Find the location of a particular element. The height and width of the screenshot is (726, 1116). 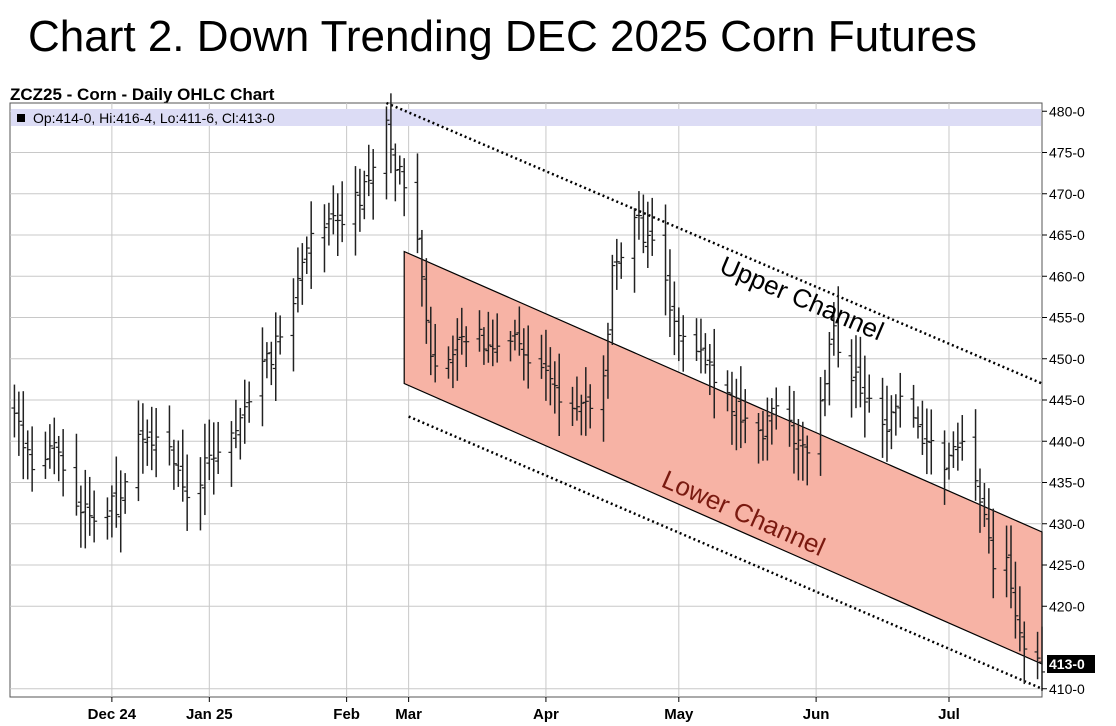

last-price-marker is located at coordinates (1071, 664).